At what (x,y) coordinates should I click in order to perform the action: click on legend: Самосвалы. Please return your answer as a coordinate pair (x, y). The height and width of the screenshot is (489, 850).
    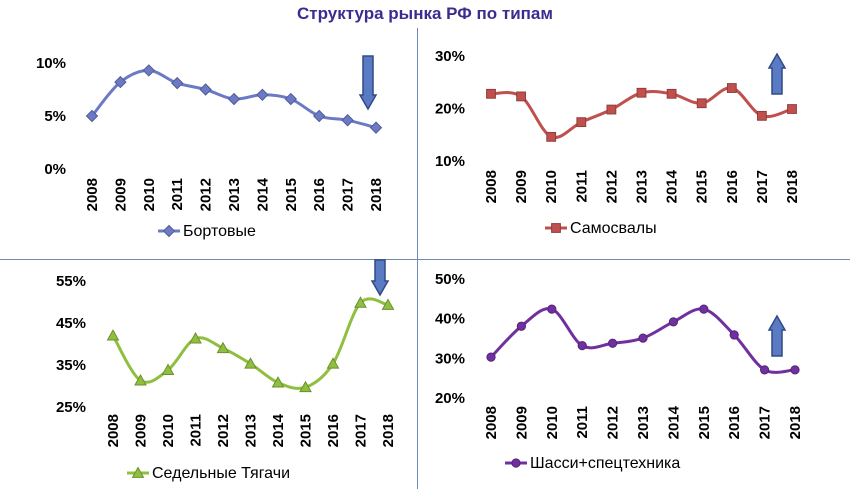
    Looking at the image, I should click on (601, 228).